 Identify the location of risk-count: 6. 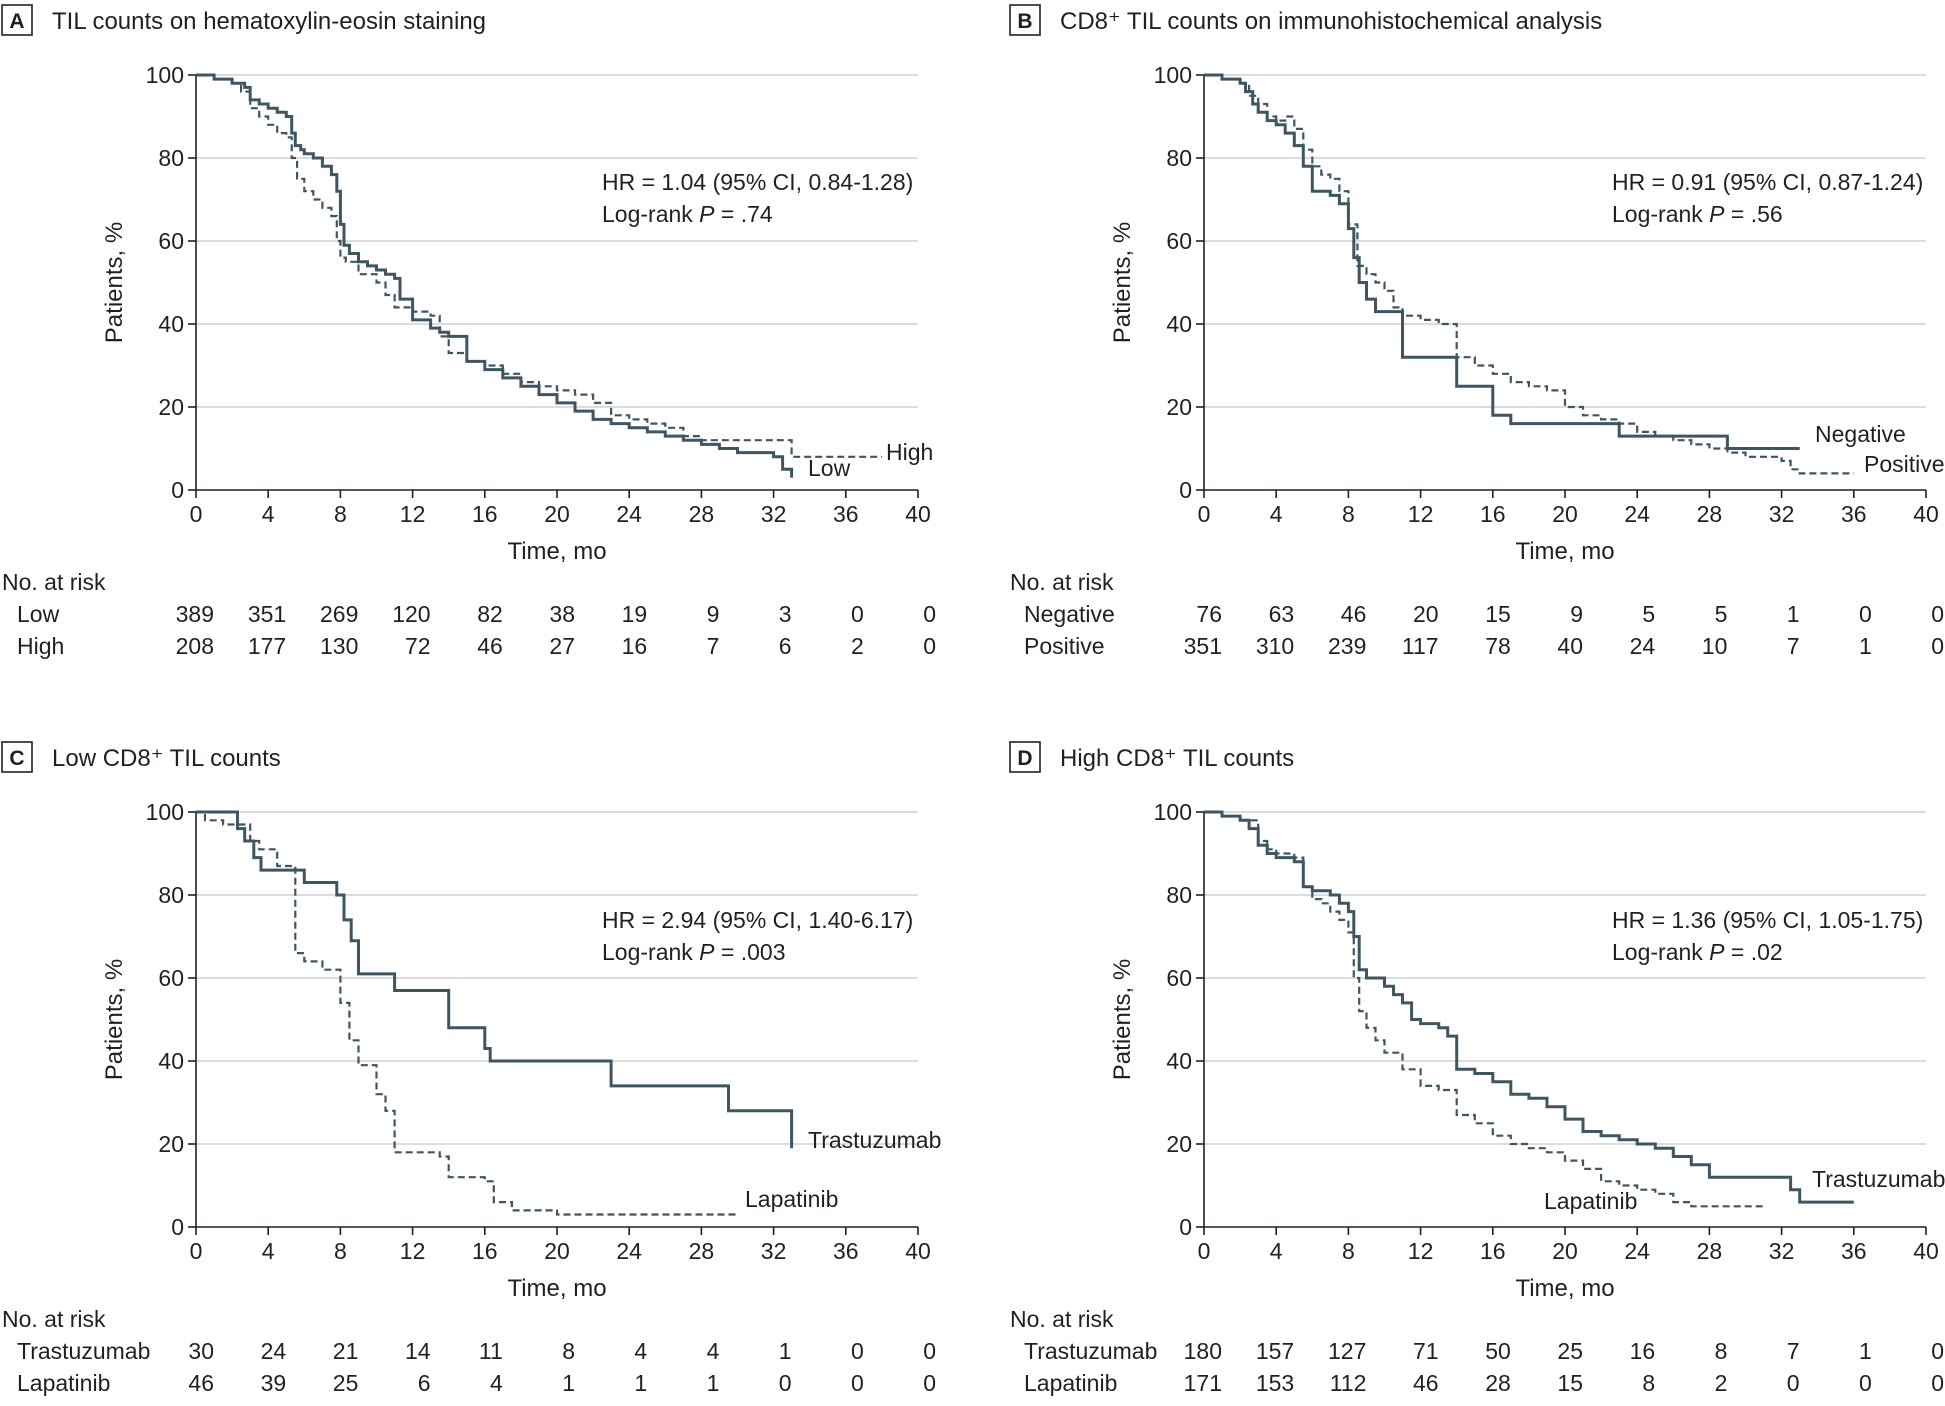
(785, 646).